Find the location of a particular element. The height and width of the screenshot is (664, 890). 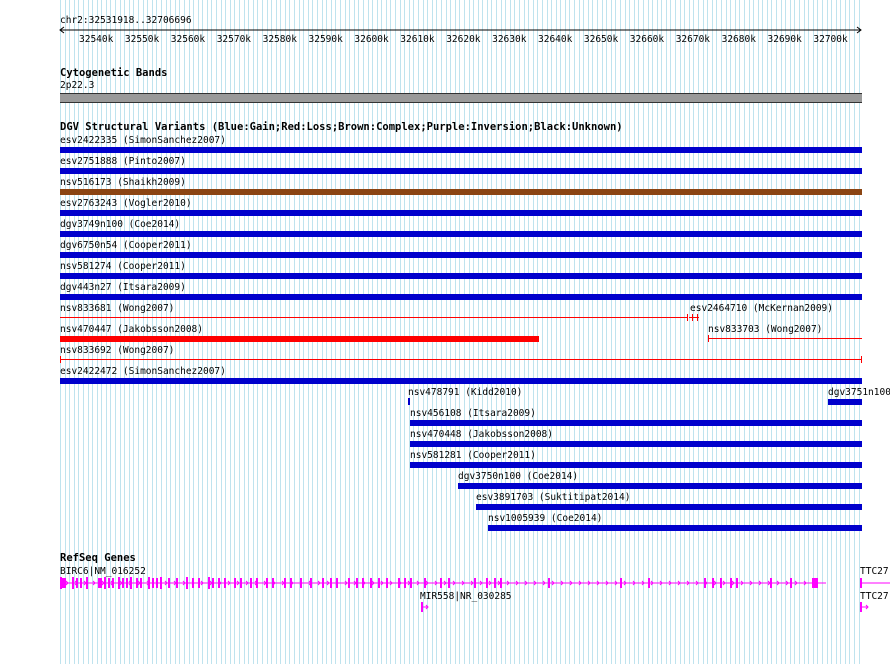

gene-model-ttc27-alt is located at coordinates (874, 607).